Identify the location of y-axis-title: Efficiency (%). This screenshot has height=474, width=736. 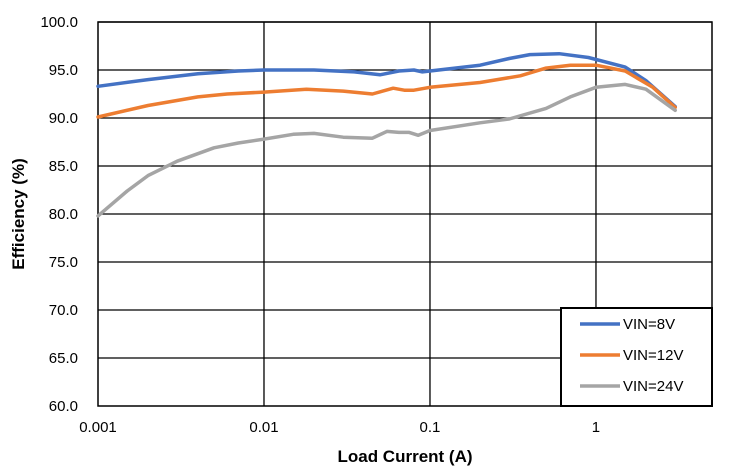
(18, 213).